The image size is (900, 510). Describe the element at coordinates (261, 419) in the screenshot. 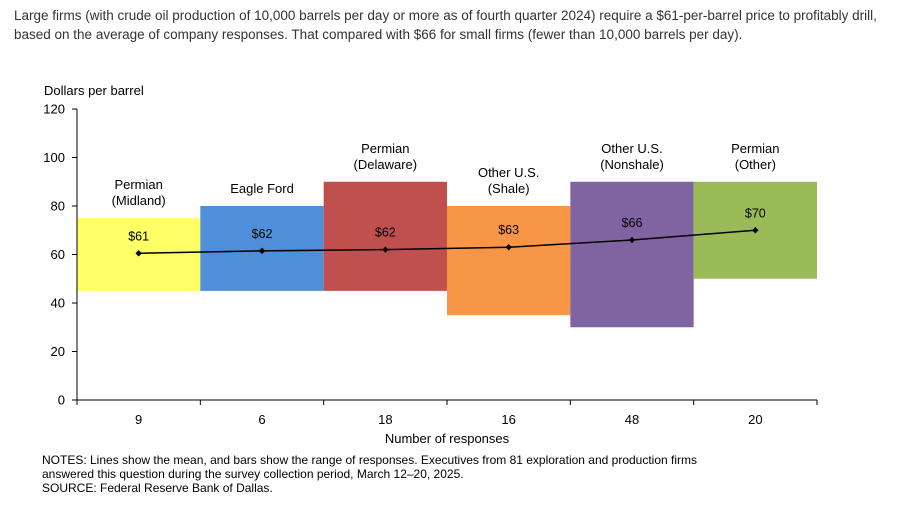

I see `x-tick-label: 6` at that location.